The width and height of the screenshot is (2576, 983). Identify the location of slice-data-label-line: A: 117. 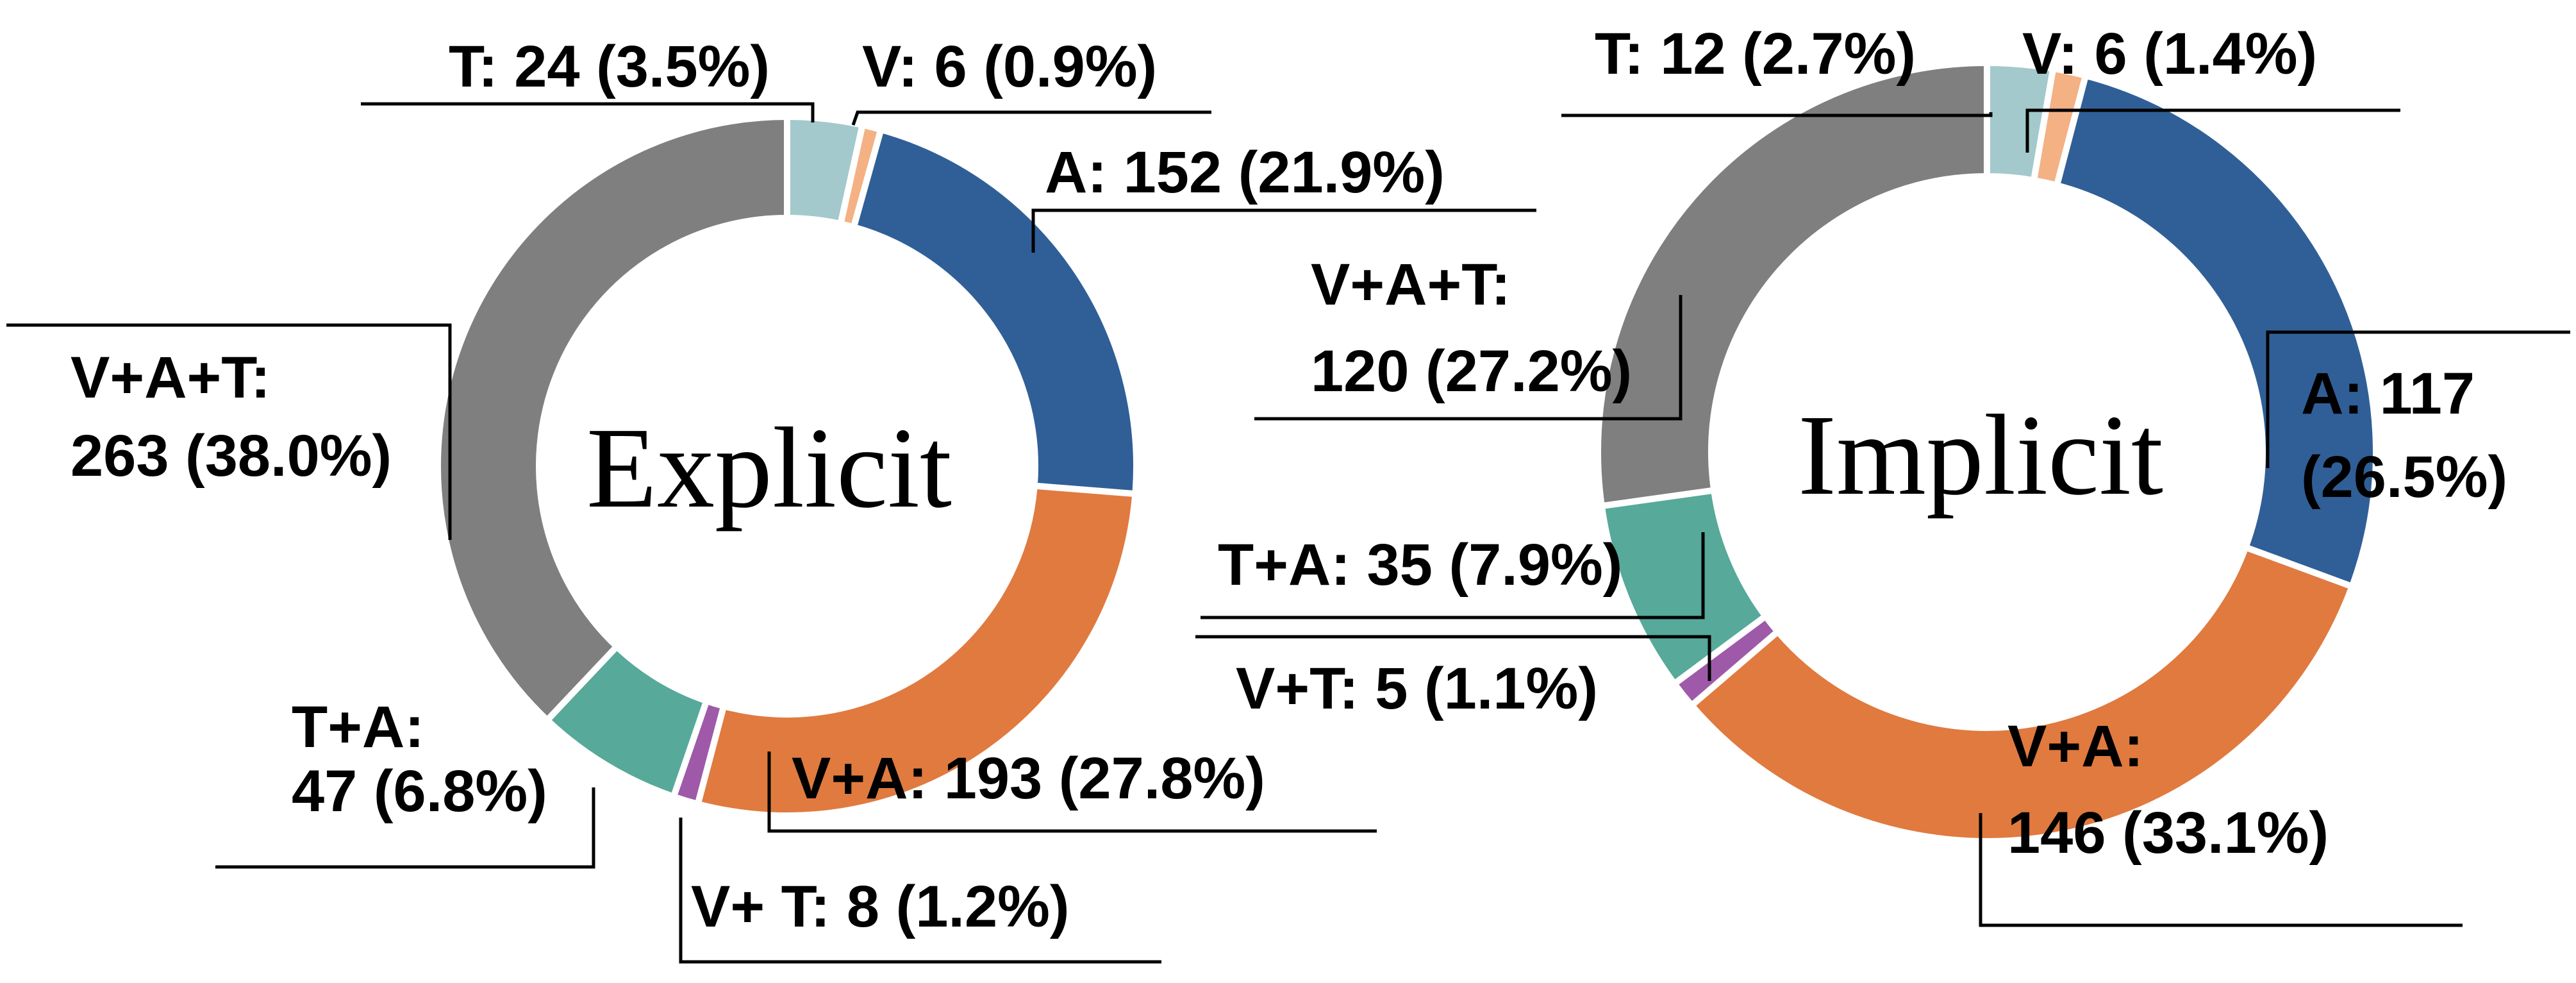
(2388, 393).